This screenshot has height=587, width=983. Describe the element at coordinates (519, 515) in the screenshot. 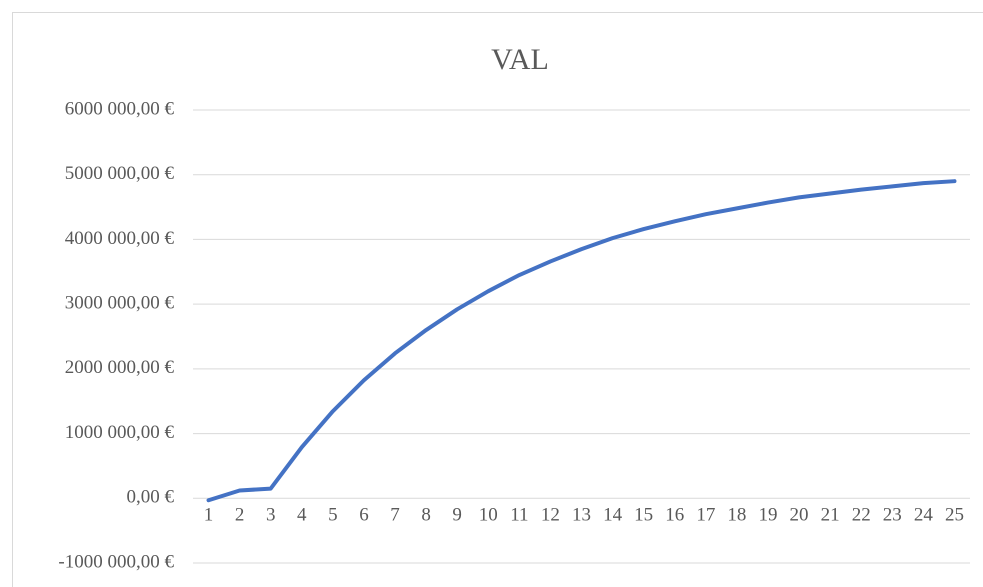

I see `x-tick-label: 11` at that location.